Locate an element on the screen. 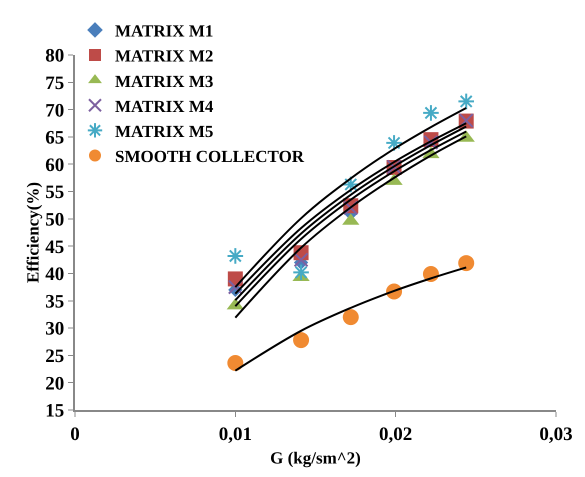 The image size is (585, 477). y-axis-title: Efficiency(%) is located at coordinates (32, 233).